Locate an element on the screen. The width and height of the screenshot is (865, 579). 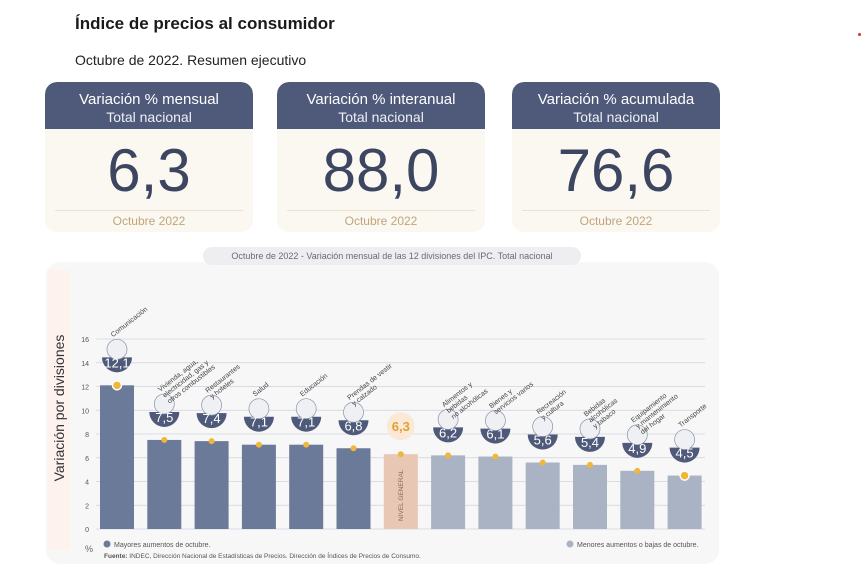
y-tick-label: 16 is located at coordinates (85, 340).